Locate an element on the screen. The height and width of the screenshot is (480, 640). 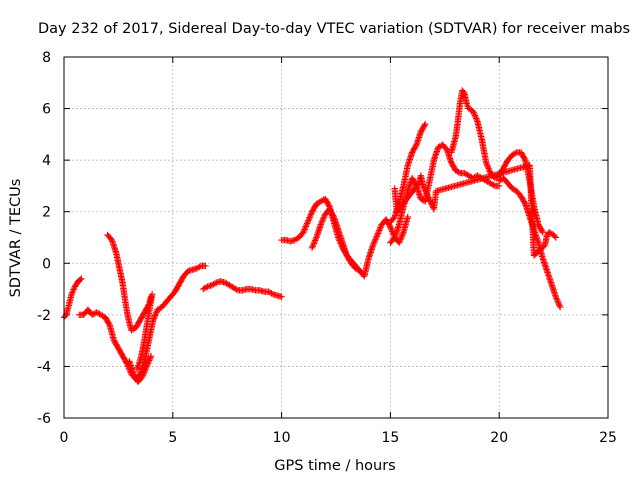
y-tick-label: -6 is located at coordinates (44, 419).